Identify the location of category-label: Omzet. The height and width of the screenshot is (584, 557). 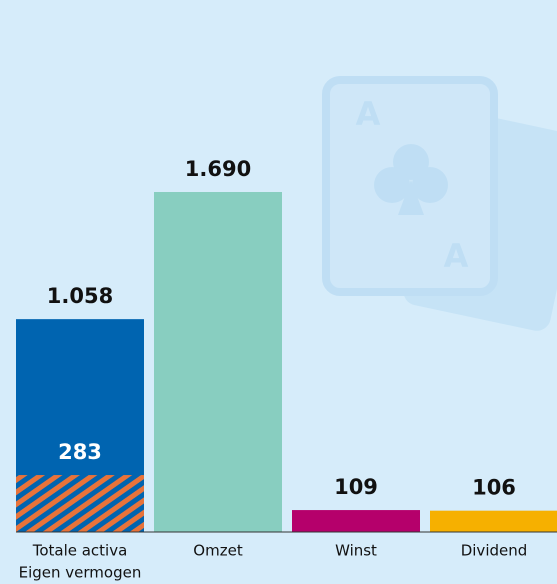
(218, 551).